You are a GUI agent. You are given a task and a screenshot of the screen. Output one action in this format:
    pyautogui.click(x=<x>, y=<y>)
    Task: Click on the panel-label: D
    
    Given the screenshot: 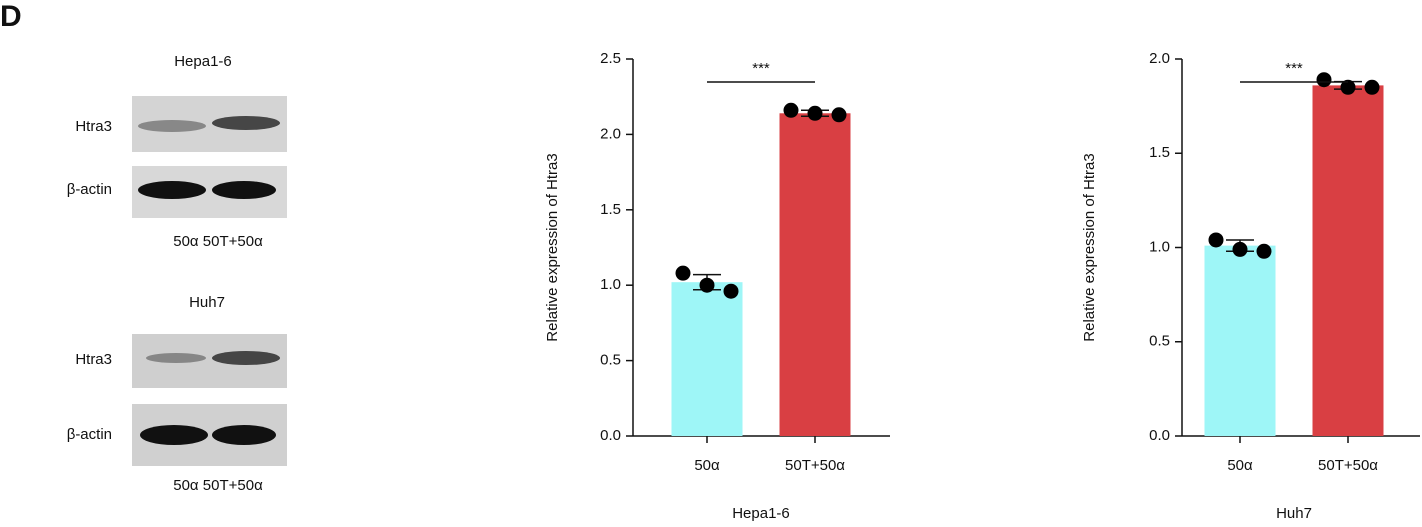 What is the action you would take?
    pyautogui.click(x=11, y=16)
    